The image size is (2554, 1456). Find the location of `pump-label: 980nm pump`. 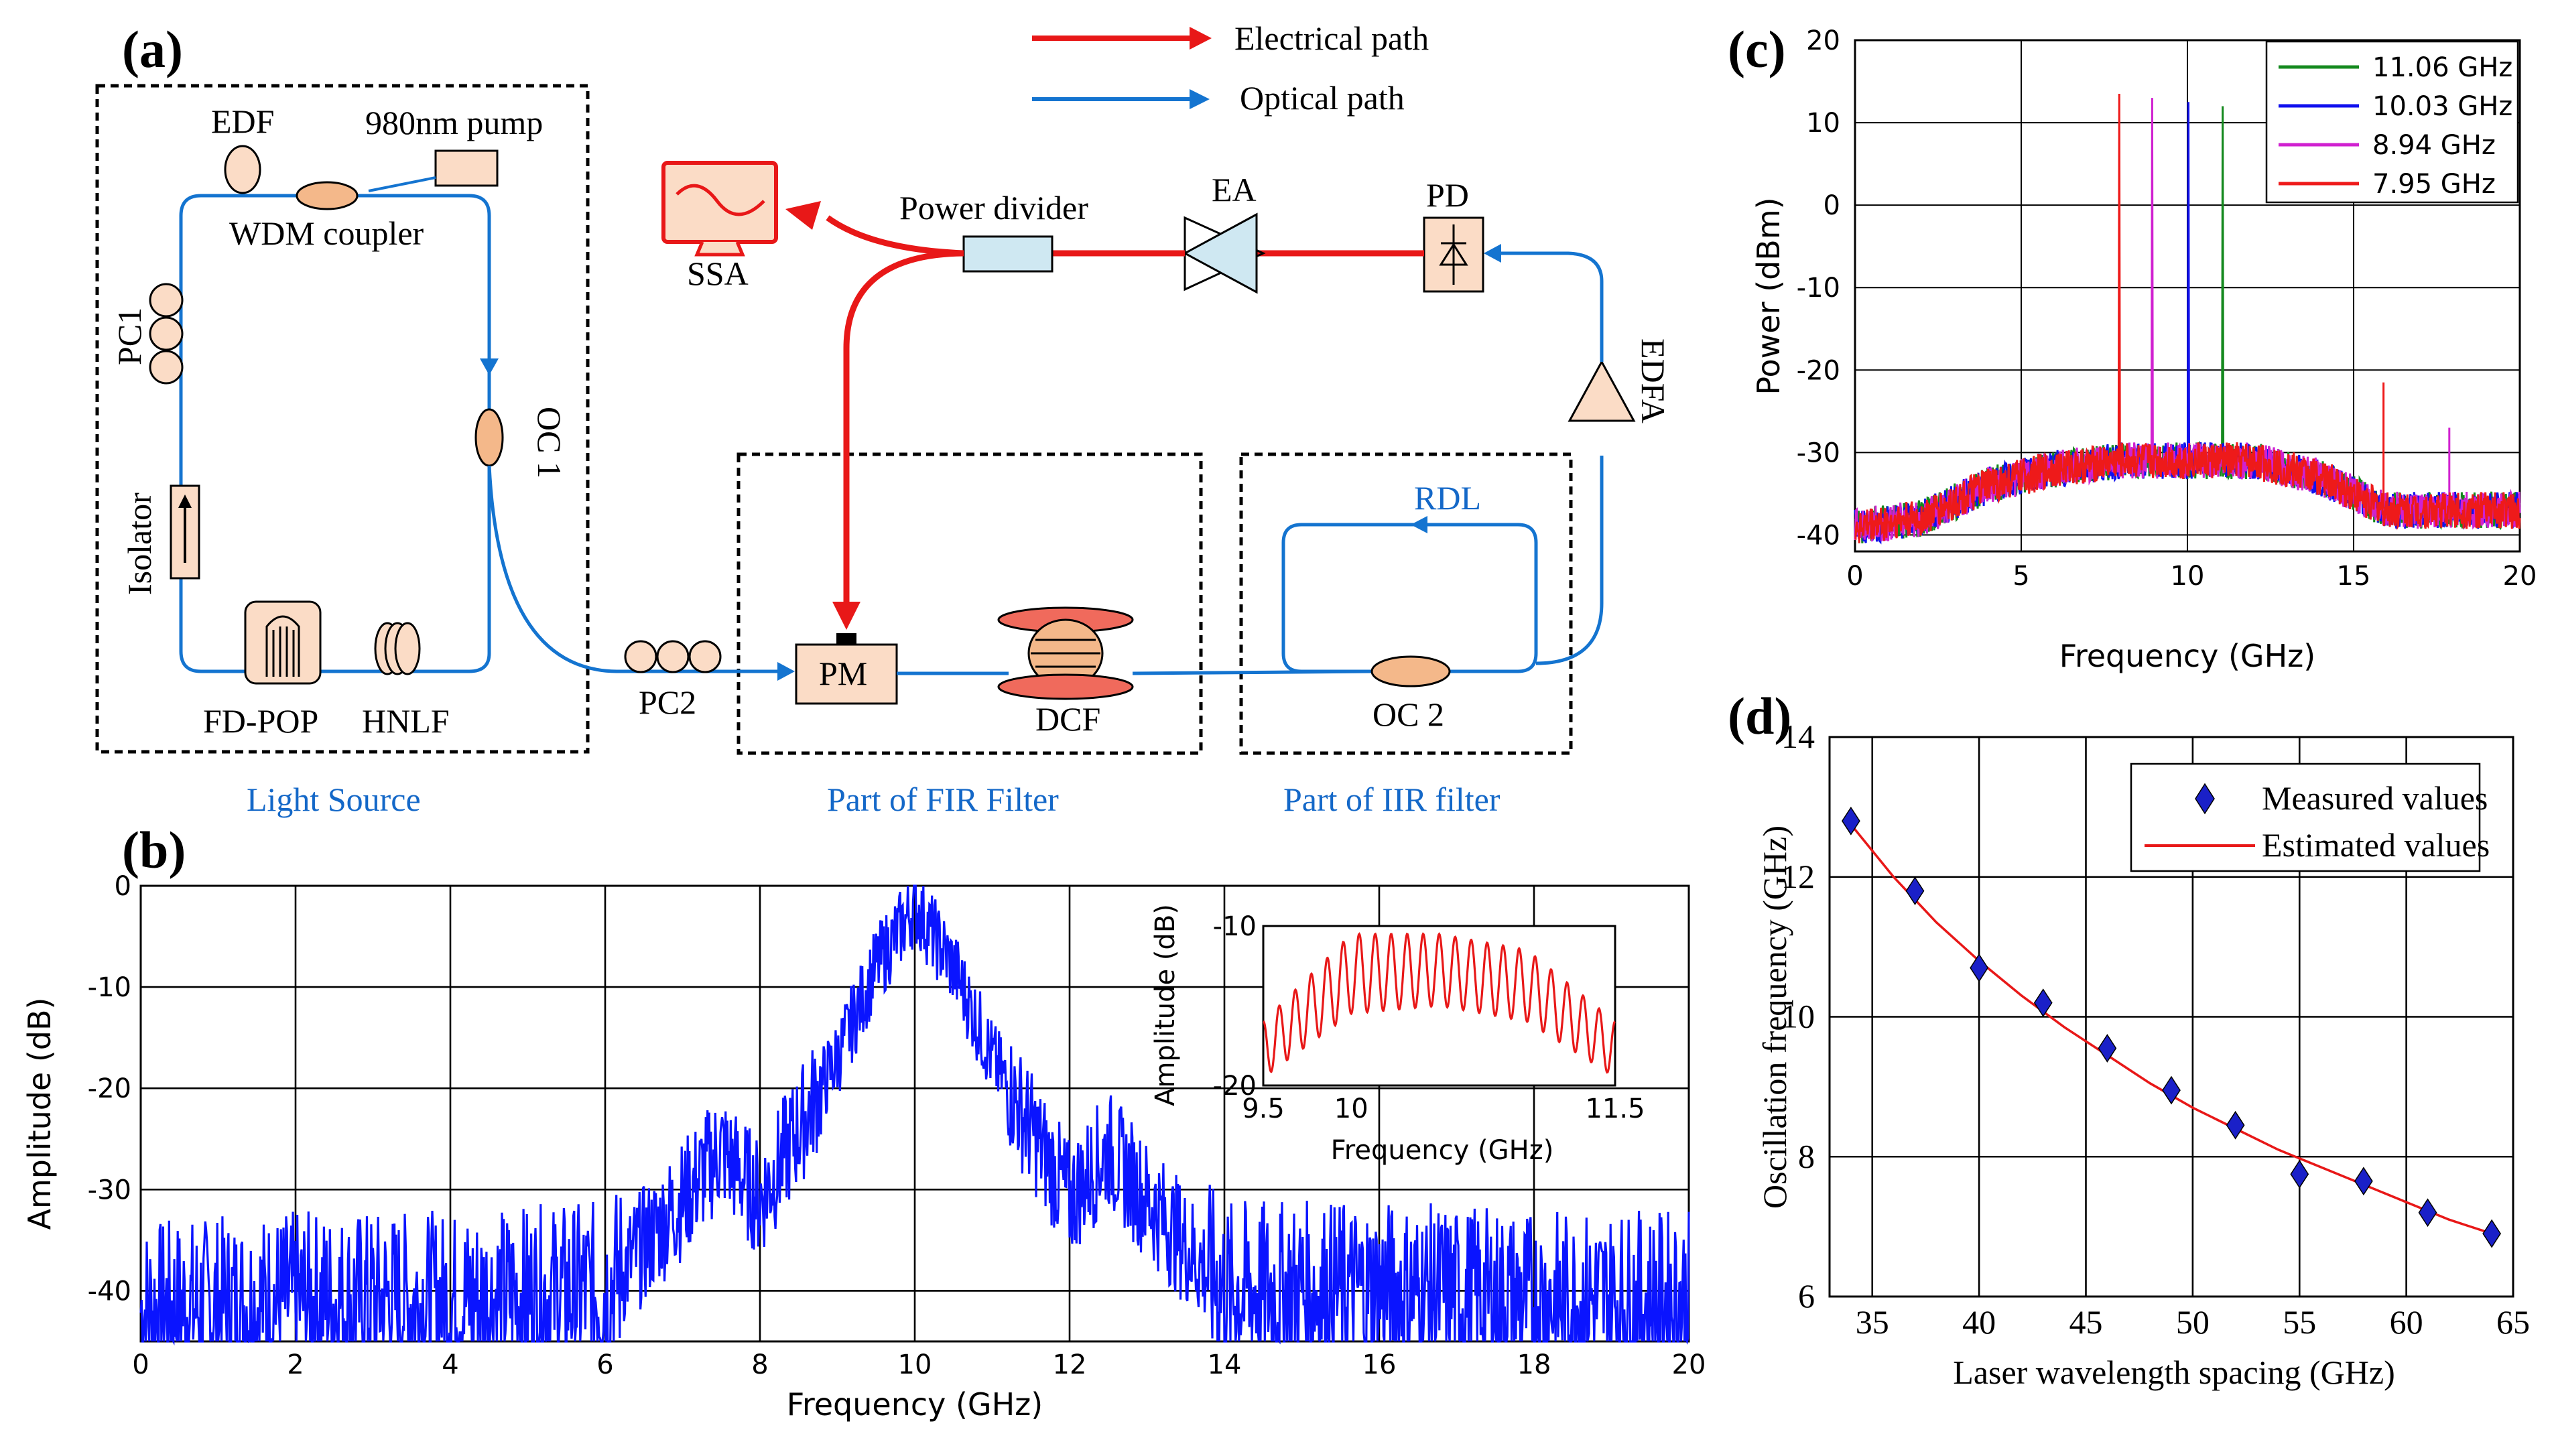

pump-label: 980nm pump is located at coordinates (454, 122).